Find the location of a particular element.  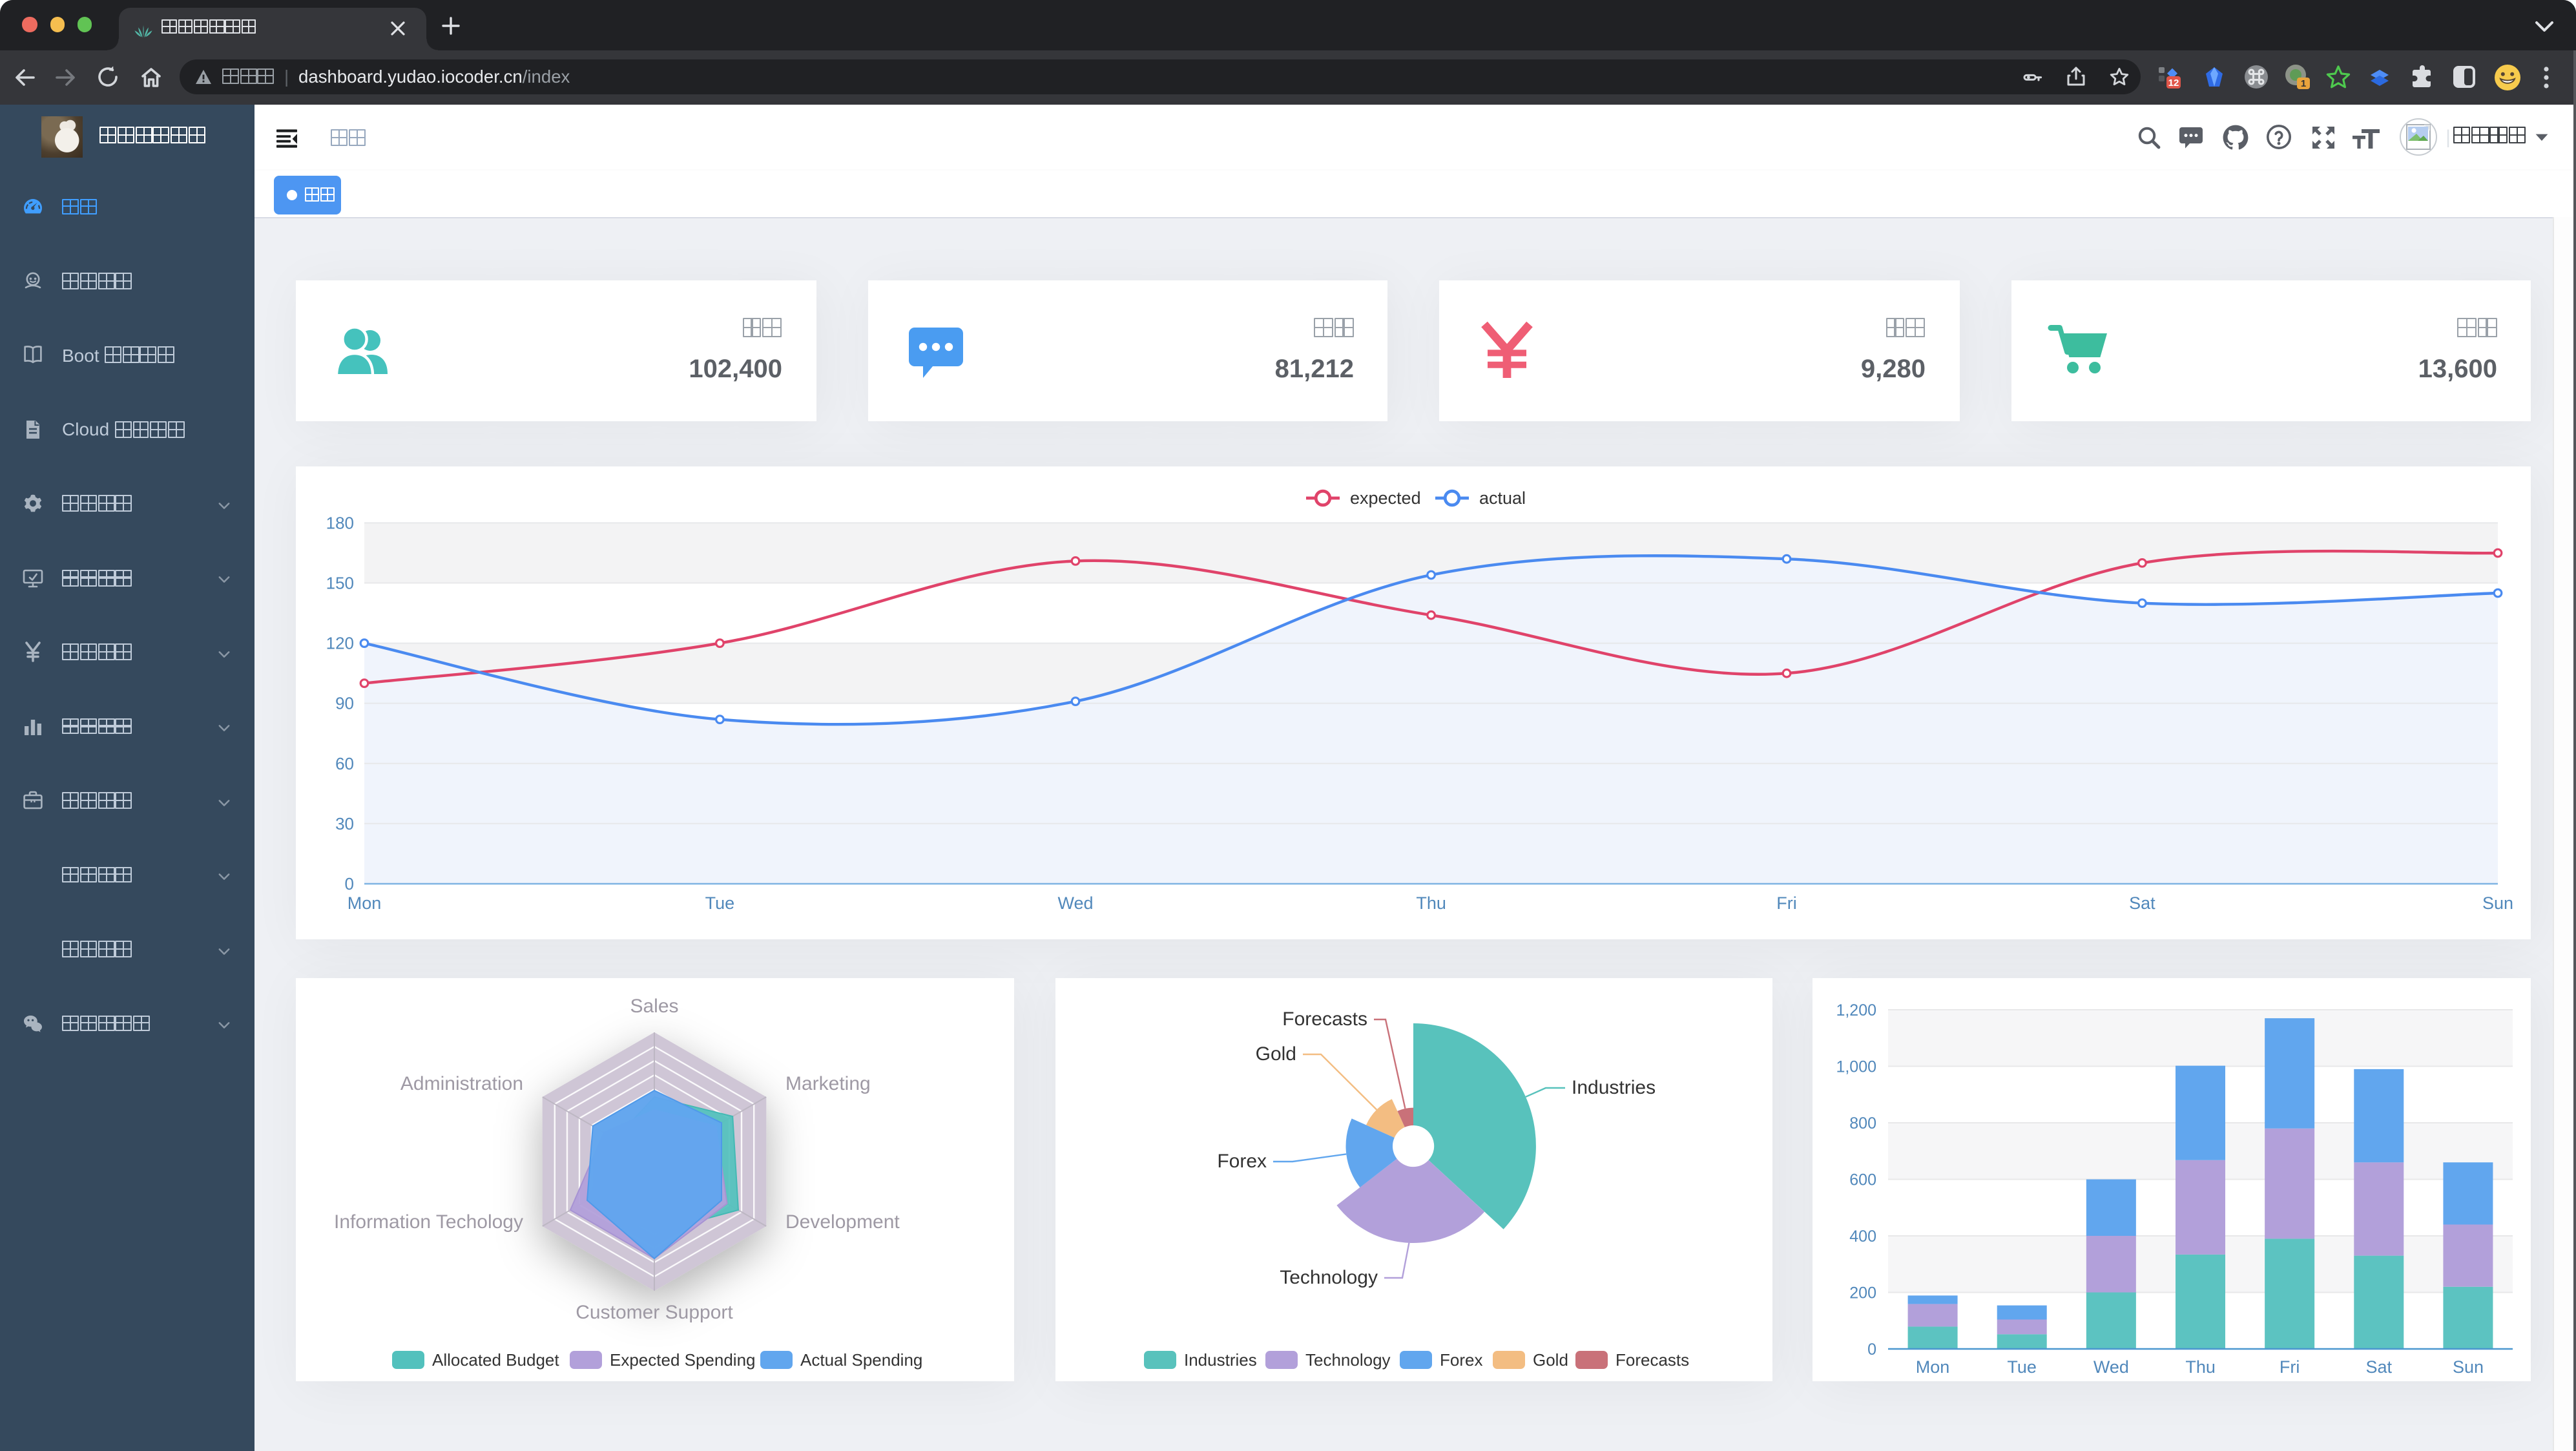

svg-text: 600 is located at coordinates (1862, 1180).